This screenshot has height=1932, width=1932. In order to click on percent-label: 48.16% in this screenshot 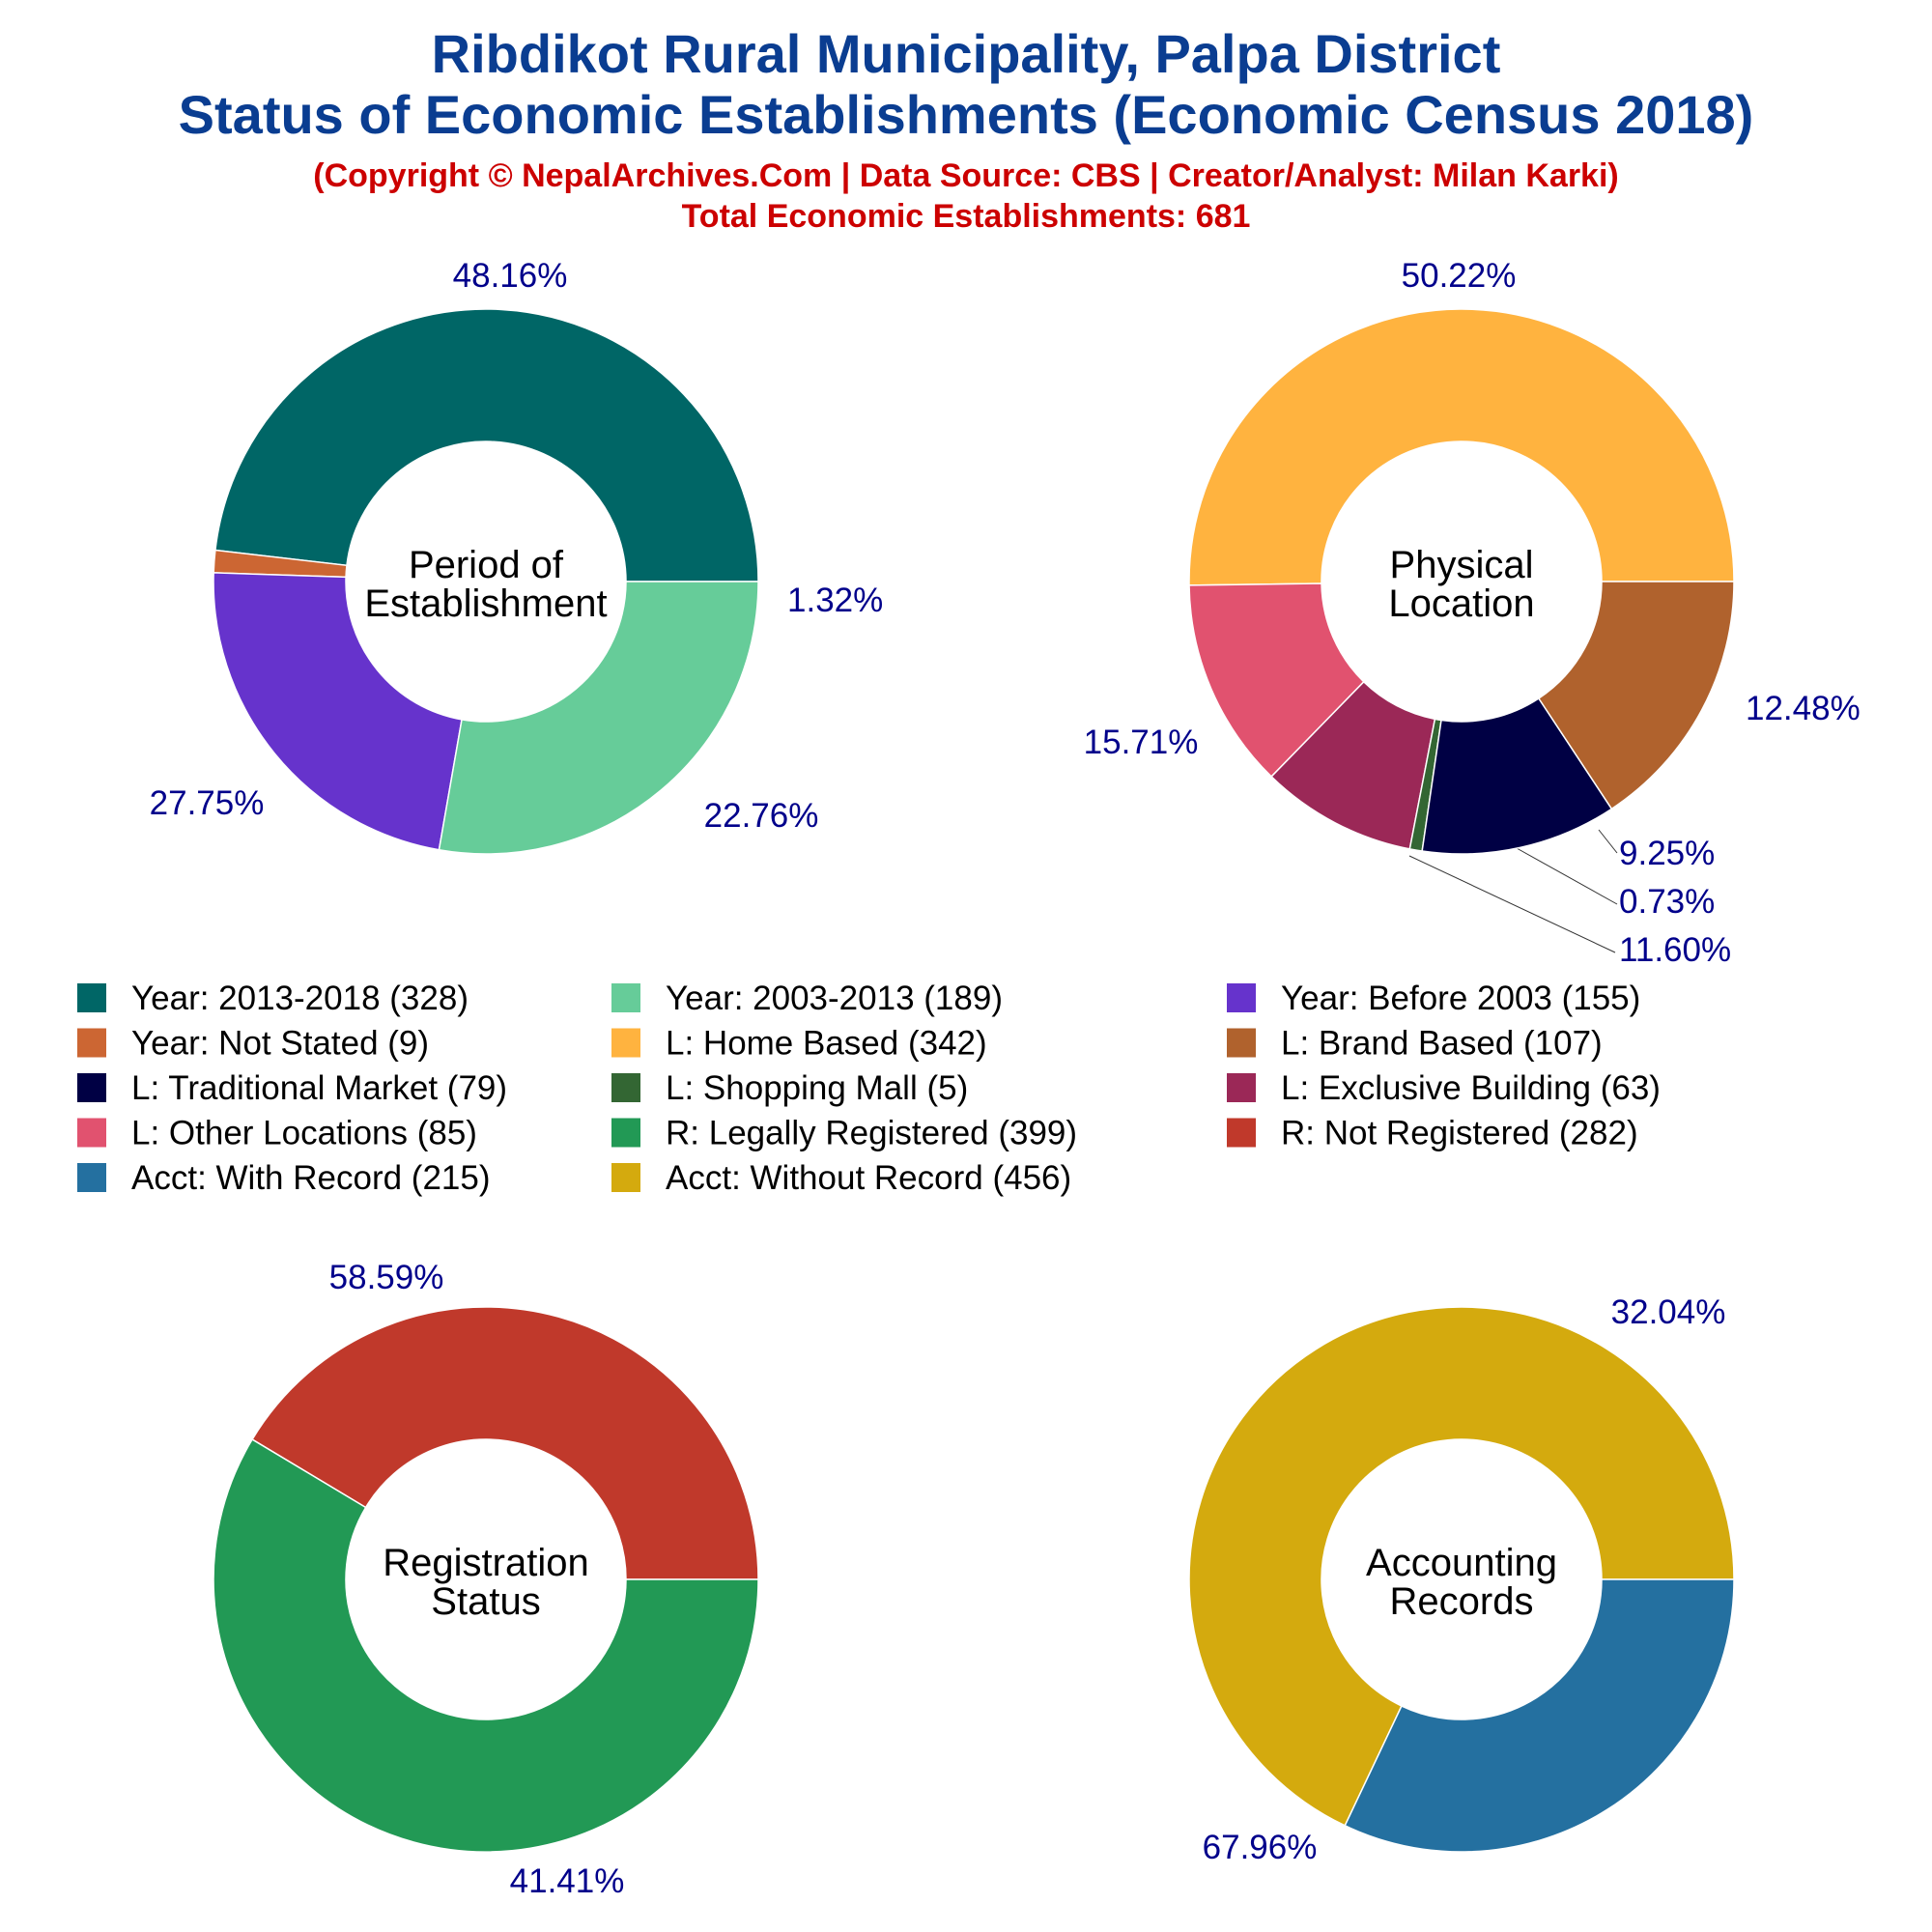, I will do `click(510, 276)`.